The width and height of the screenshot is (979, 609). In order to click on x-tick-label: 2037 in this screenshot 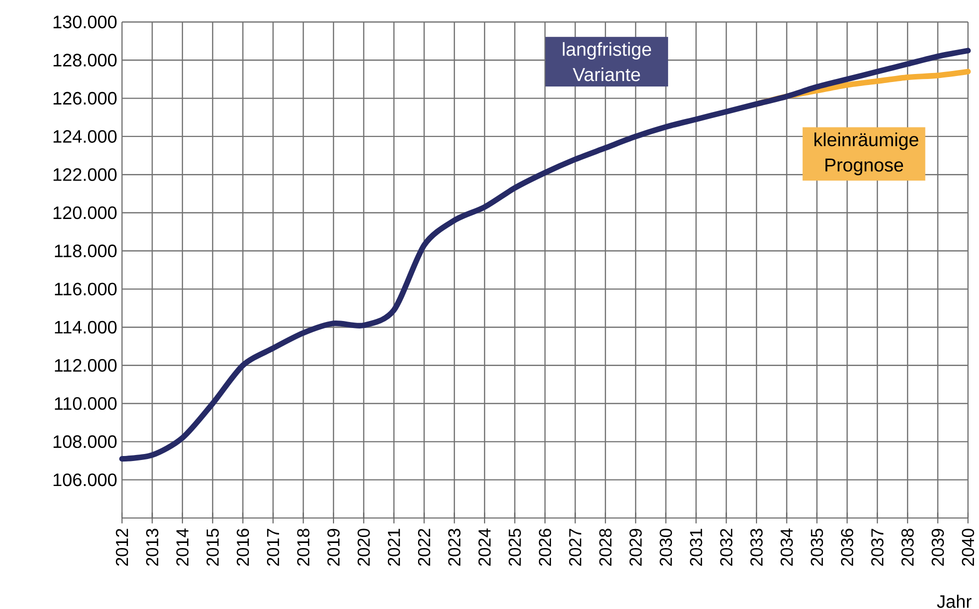, I will do `click(877, 547)`.